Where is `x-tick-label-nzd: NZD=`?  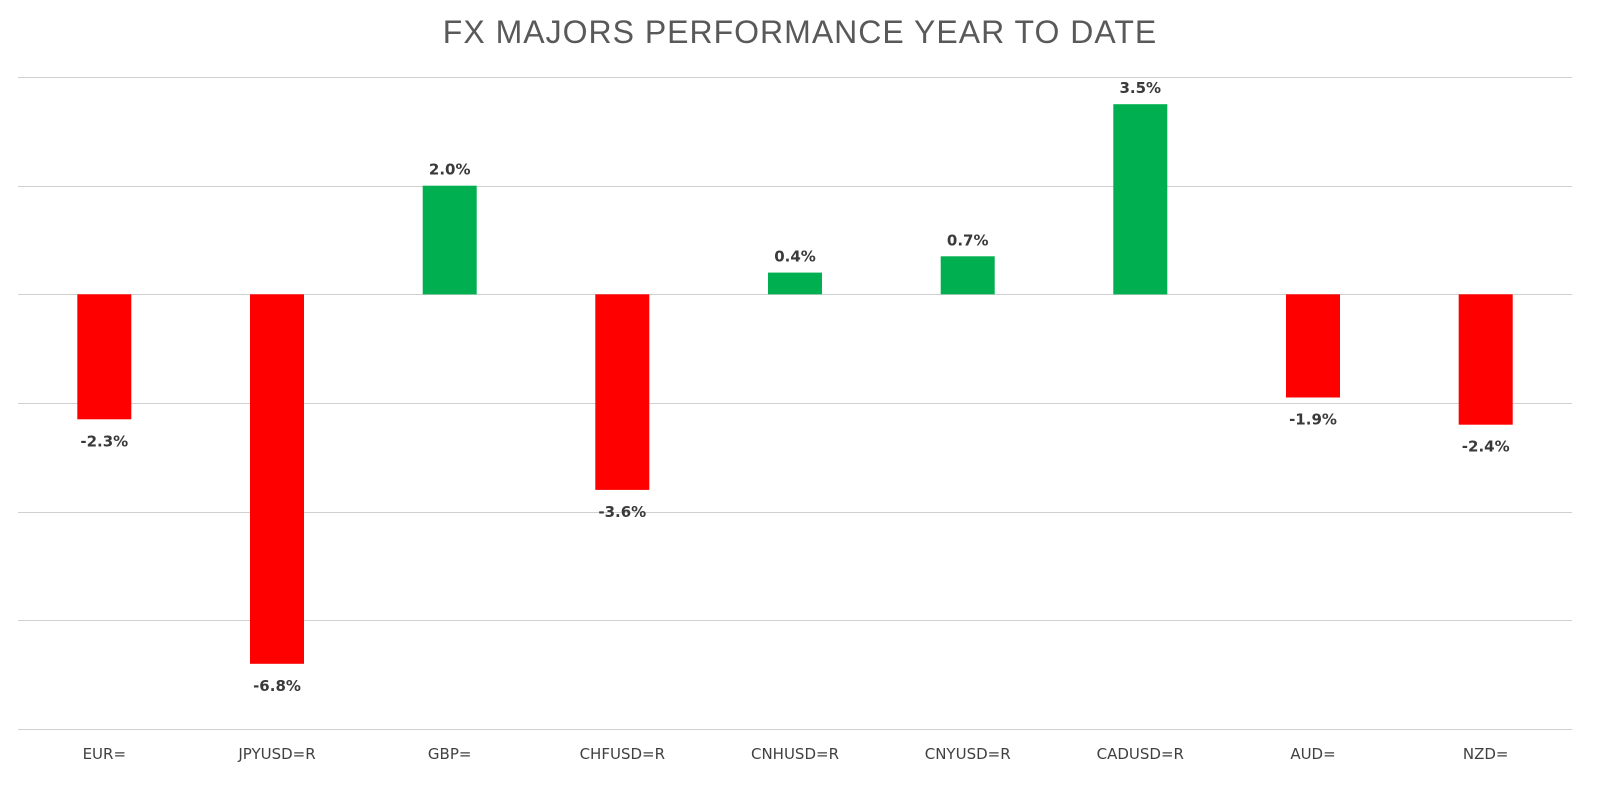 x-tick-label-nzd: NZD= is located at coordinates (1486, 754).